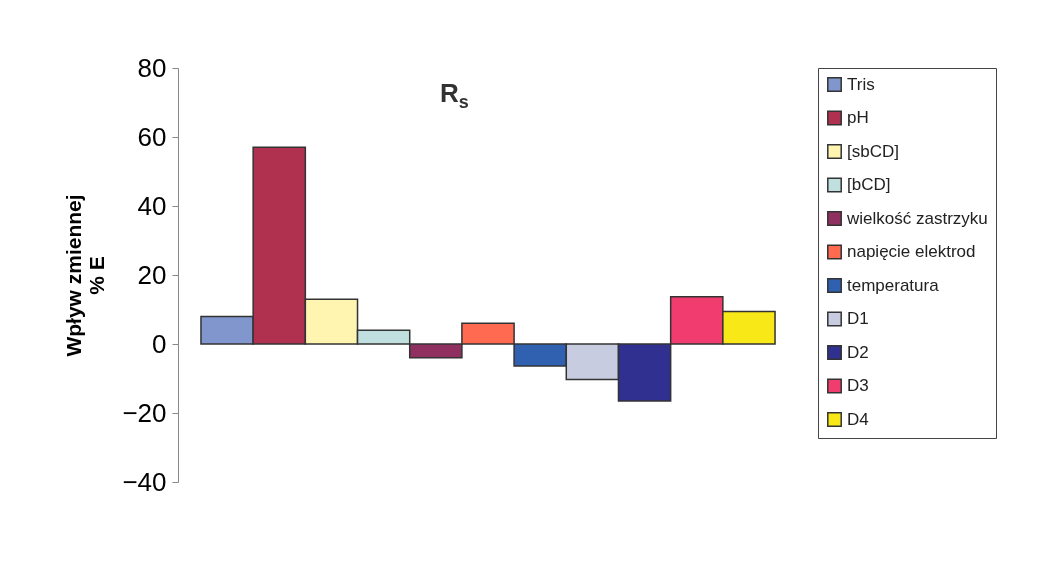 This screenshot has width=1056, height=585. What do you see at coordinates (858, 117) in the screenshot?
I see `legend-label: pH` at bounding box center [858, 117].